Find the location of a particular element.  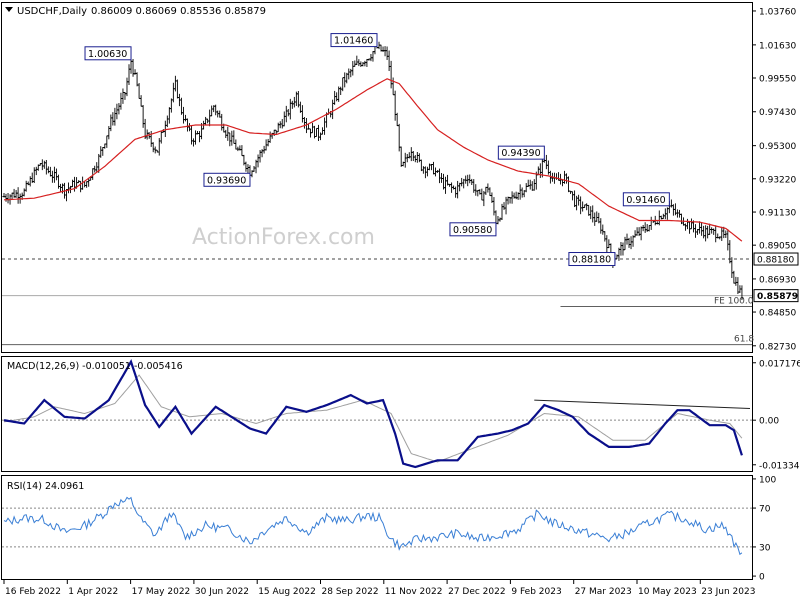

price-annotation: 0.91460 is located at coordinates (646, 199).